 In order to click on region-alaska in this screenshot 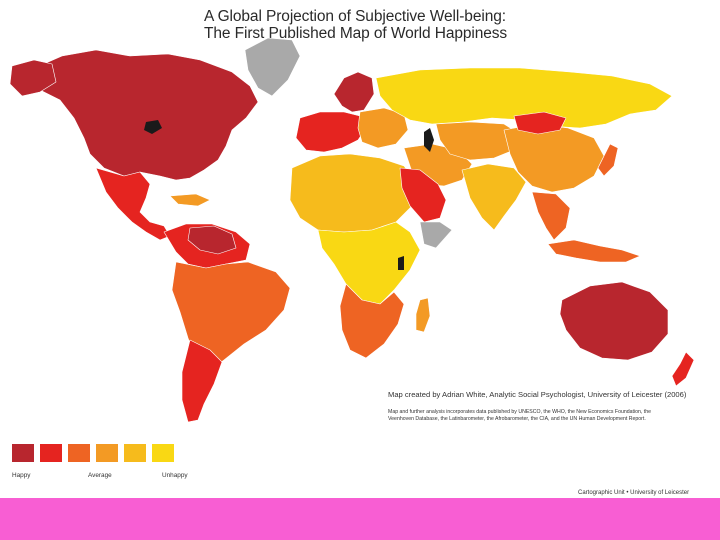, I will do `click(33, 78)`.